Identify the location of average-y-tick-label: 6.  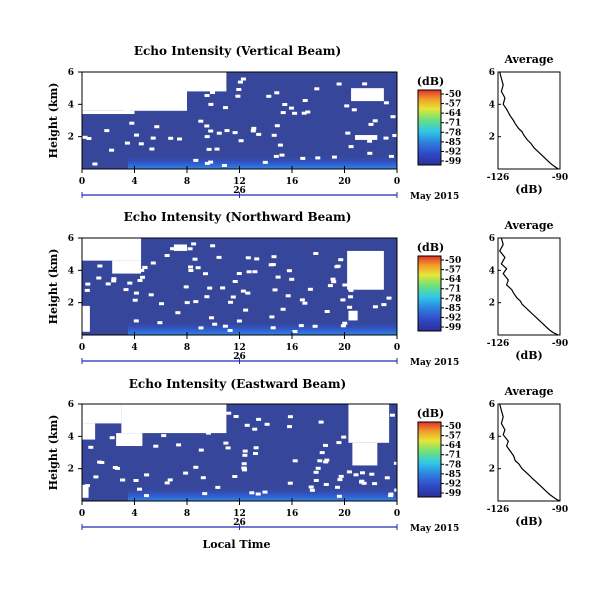
(492, 73).